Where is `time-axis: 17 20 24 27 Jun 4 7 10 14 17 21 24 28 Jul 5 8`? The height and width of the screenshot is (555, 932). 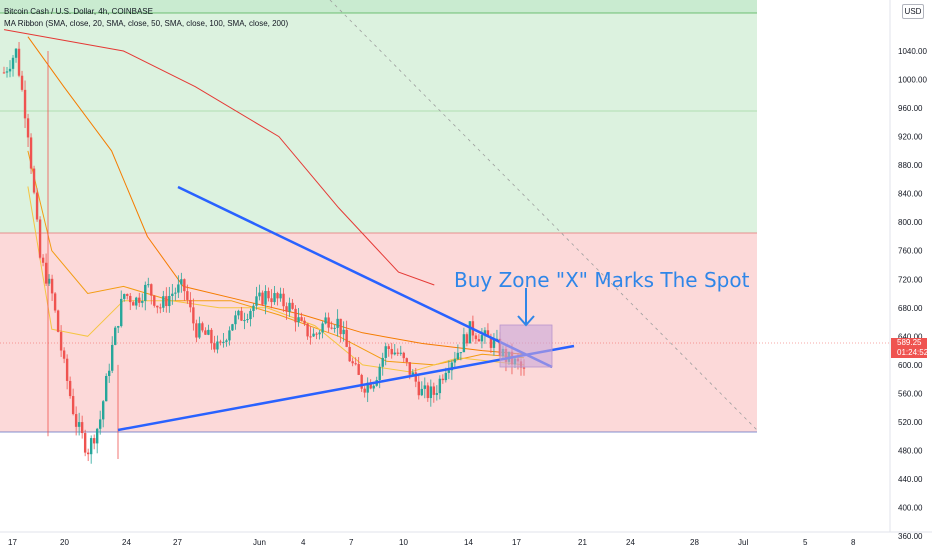 time-axis: 17 20 24 27 Jun 4 7 10 14 17 21 24 28 Jul 5 8 is located at coordinates (432, 542).